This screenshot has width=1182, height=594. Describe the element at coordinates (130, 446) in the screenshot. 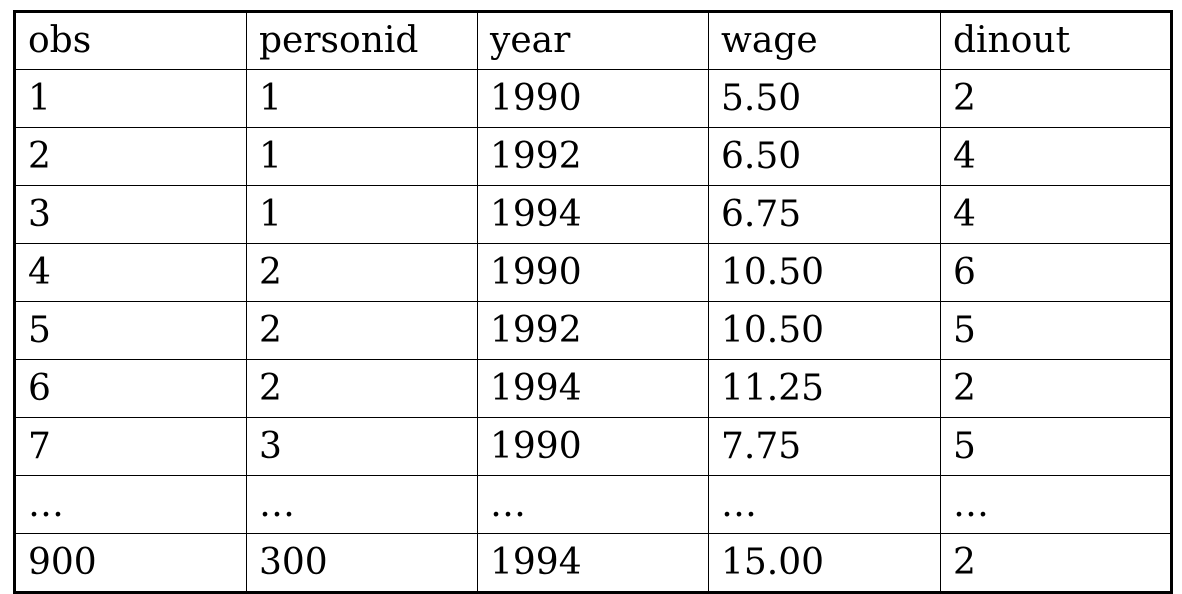

I see `table-cell-obs: 7` at that location.